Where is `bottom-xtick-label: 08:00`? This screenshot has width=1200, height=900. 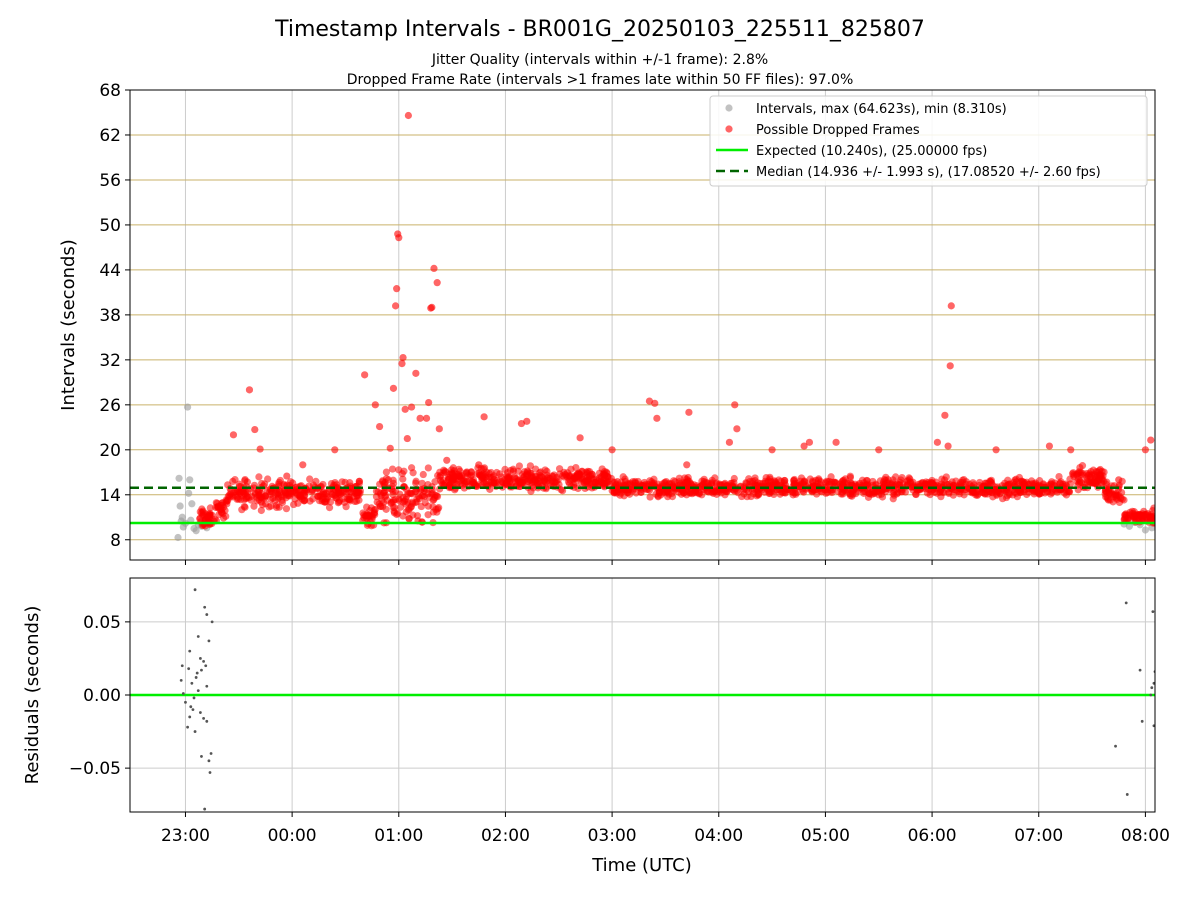
bottom-xtick-label: 08:00 is located at coordinates (1145, 836).